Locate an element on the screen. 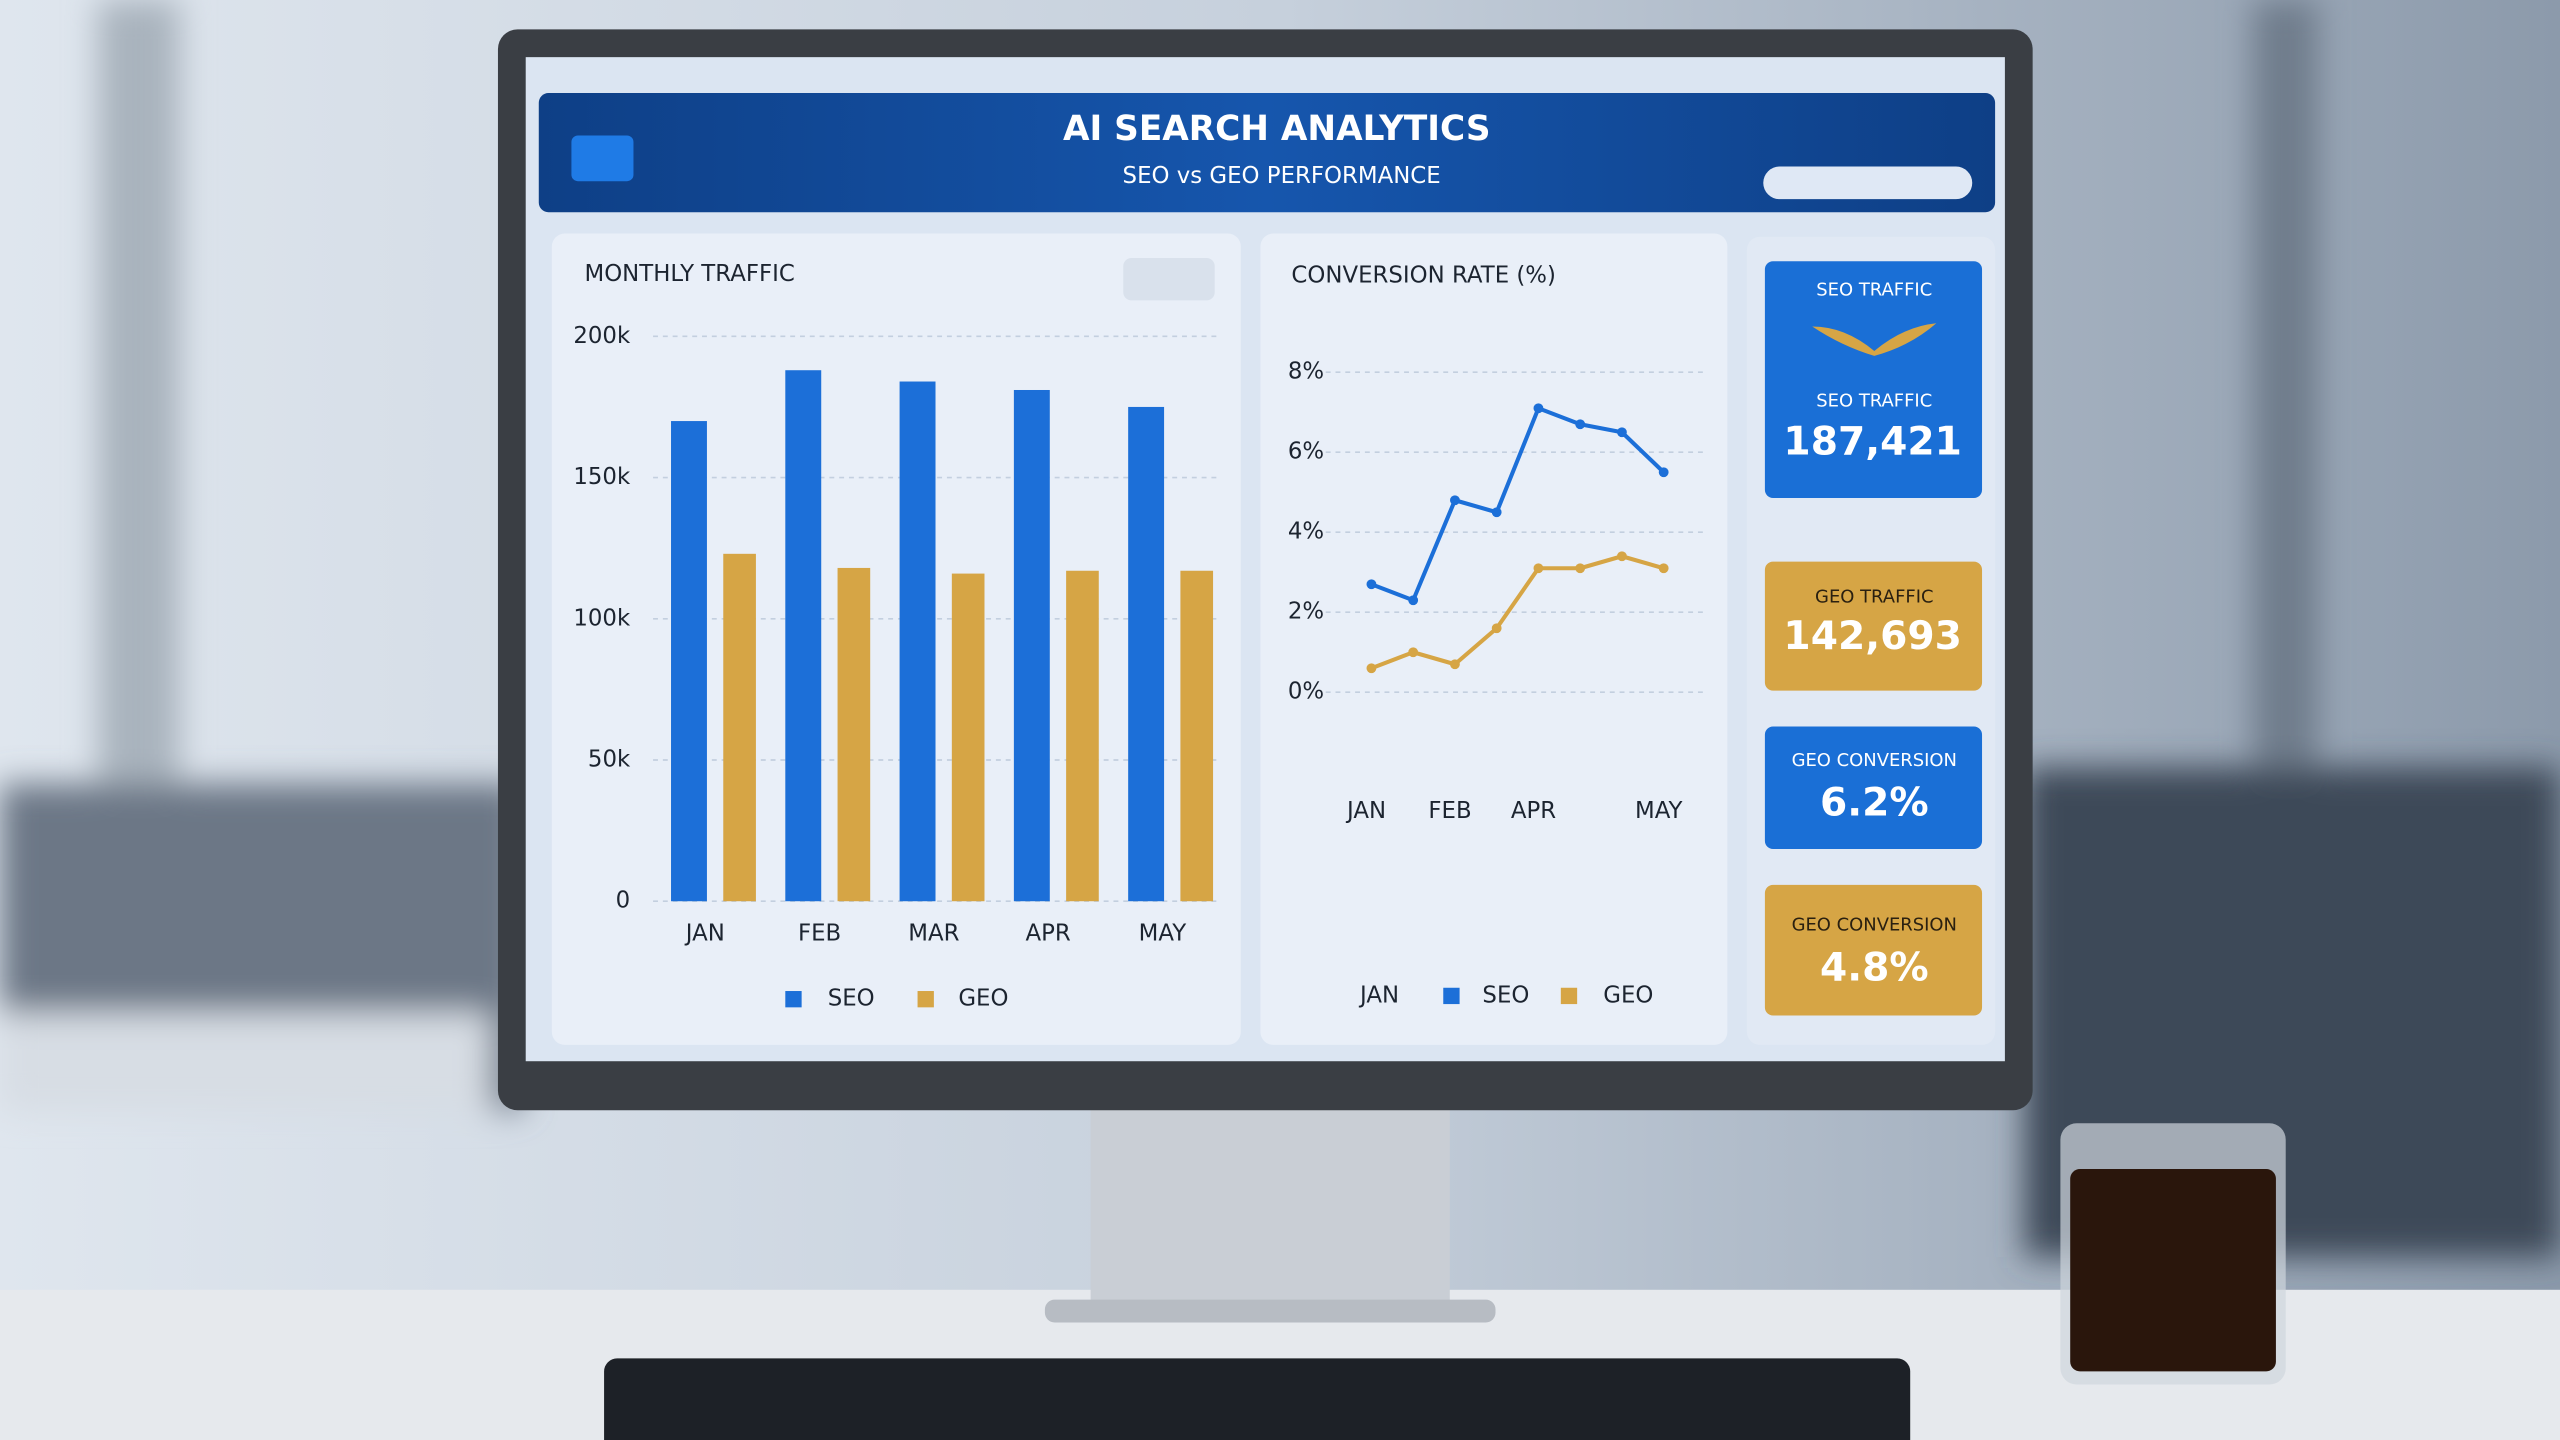 Image resolution: width=2560 pixels, height=1440 pixels. y-tick-label: 2% is located at coordinates (1306, 612).